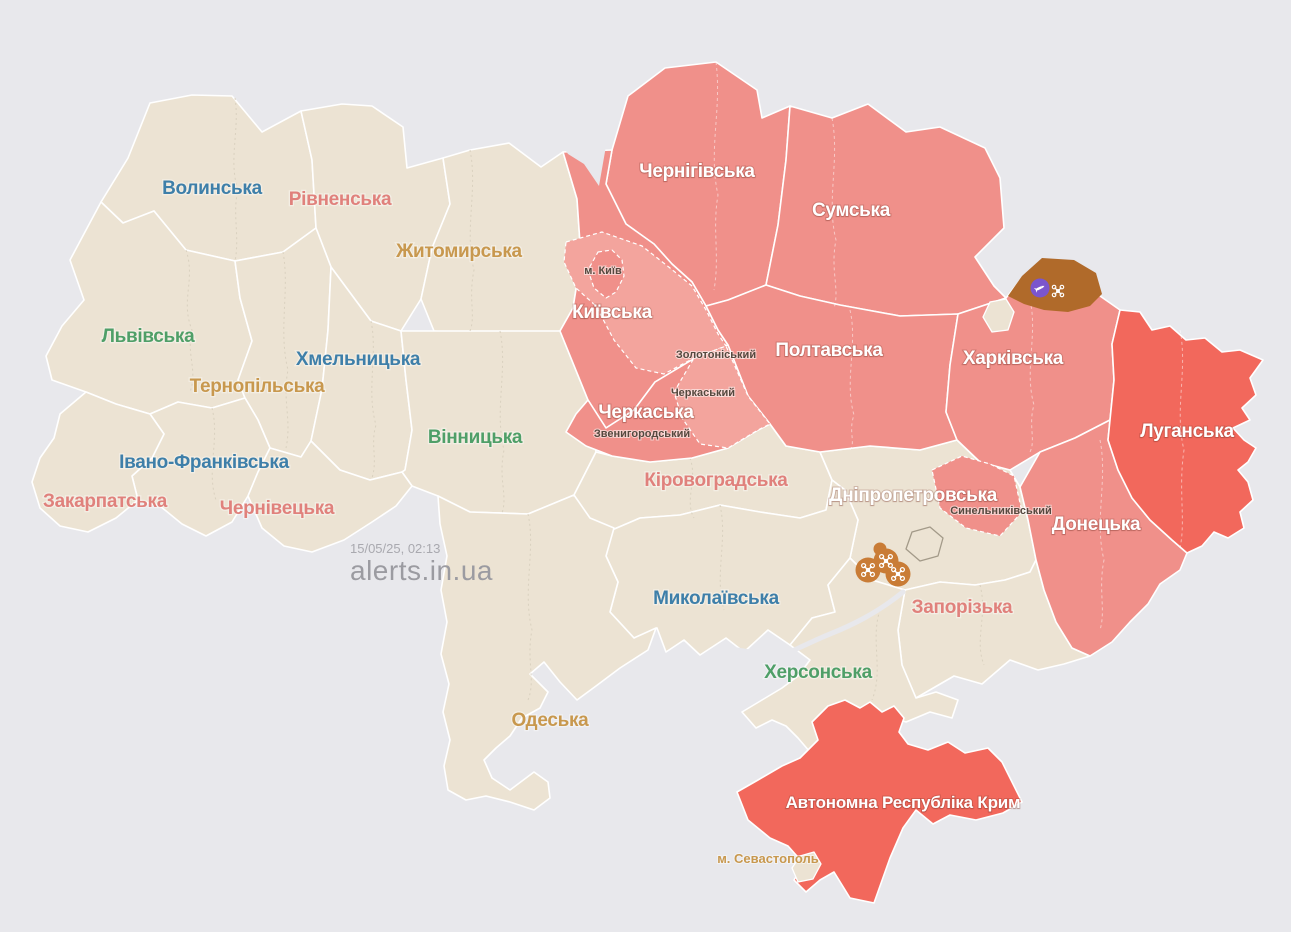 This screenshot has width=1291, height=932. I want to click on label-volyn: Волинська, so click(212, 188).